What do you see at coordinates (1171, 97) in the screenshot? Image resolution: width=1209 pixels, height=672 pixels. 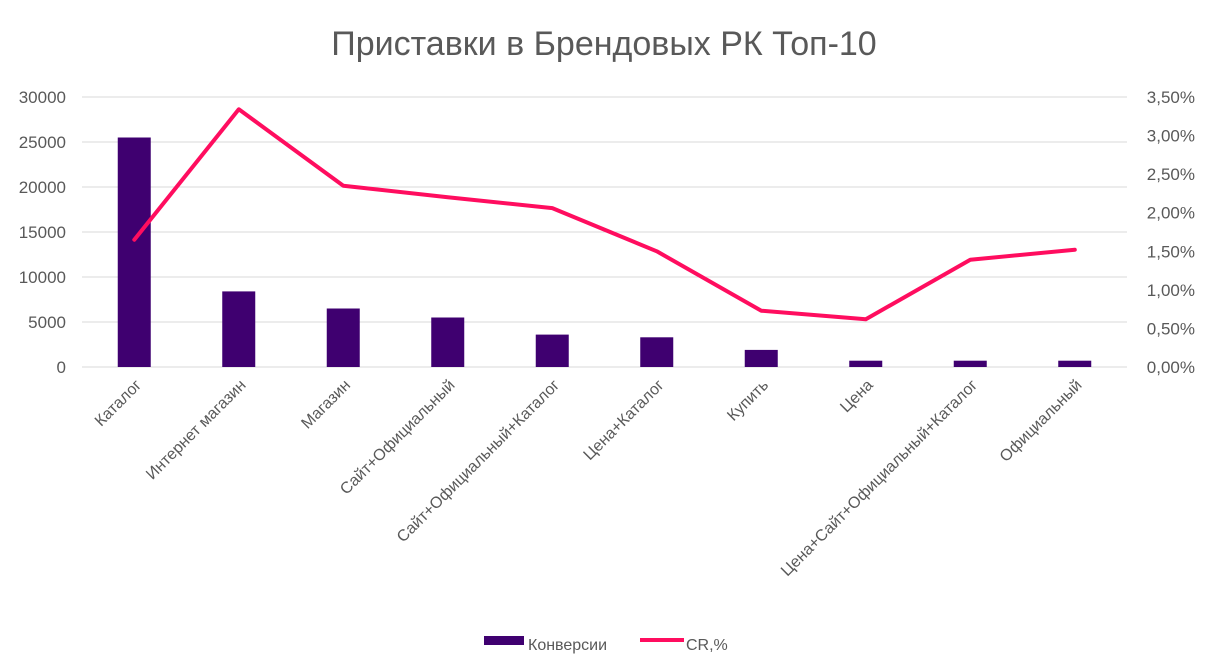 I see `right-tick-label: 3,50%` at bounding box center [1171, 97].